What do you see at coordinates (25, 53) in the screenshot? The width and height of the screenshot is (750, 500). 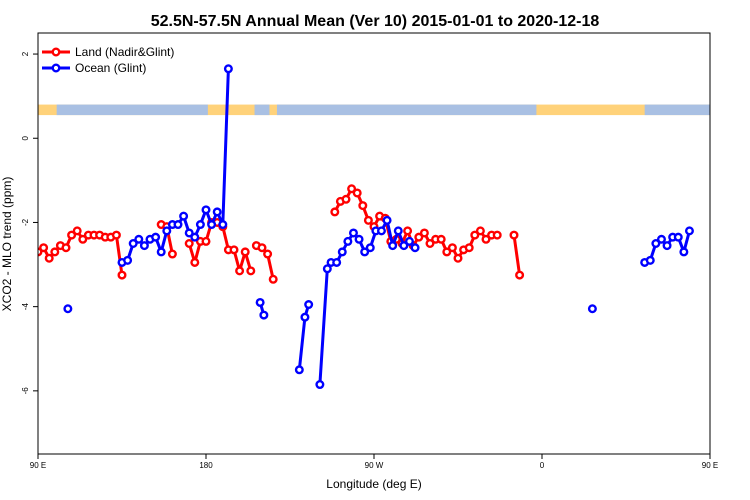 I see `y-tick-label-0: 2` at bounding box center [25, 53].